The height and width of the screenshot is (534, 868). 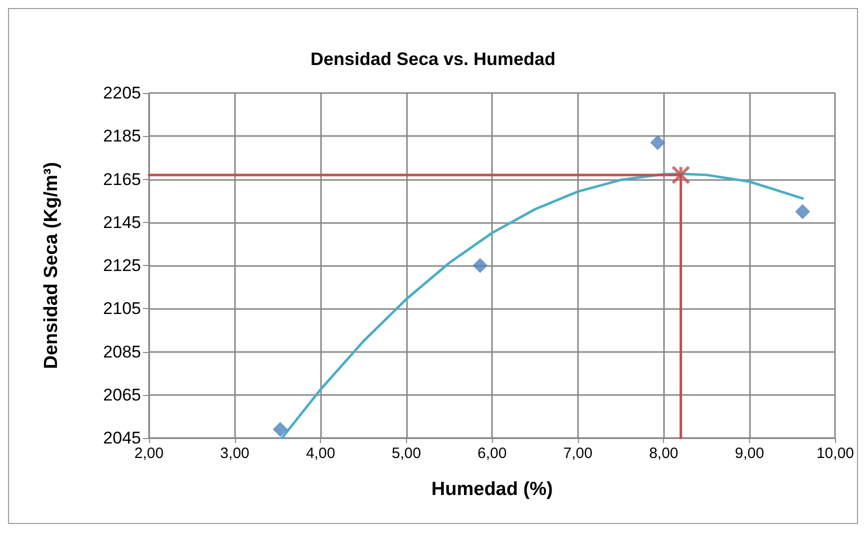 What do you see at coordinates (149, 453) in the screenshot?
I see `x-tick-label: 2,00` at bounding box center [149, 453].